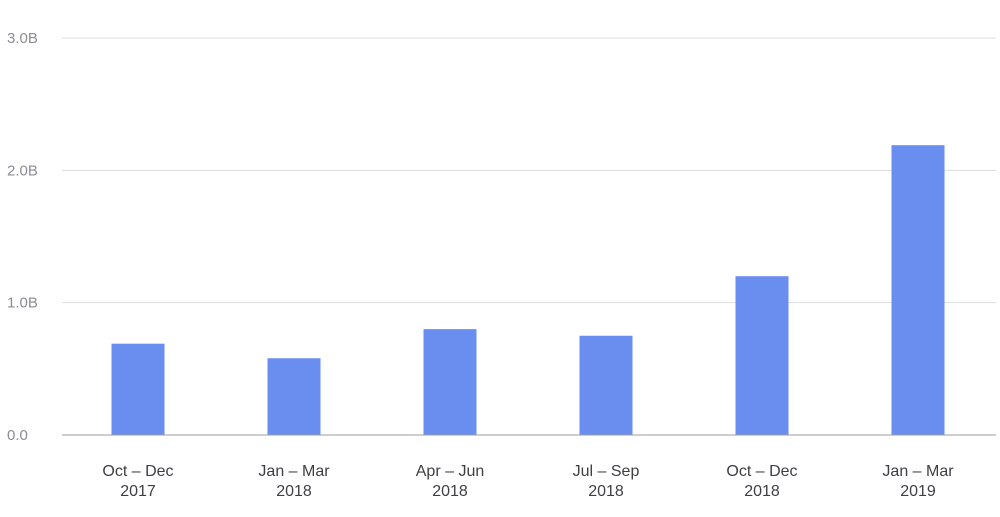  What do you see at coordinates (450, 471) in the screenshot?
I see `x-tick-label-period: Apr – Jun` at bounding box center [450, 471].